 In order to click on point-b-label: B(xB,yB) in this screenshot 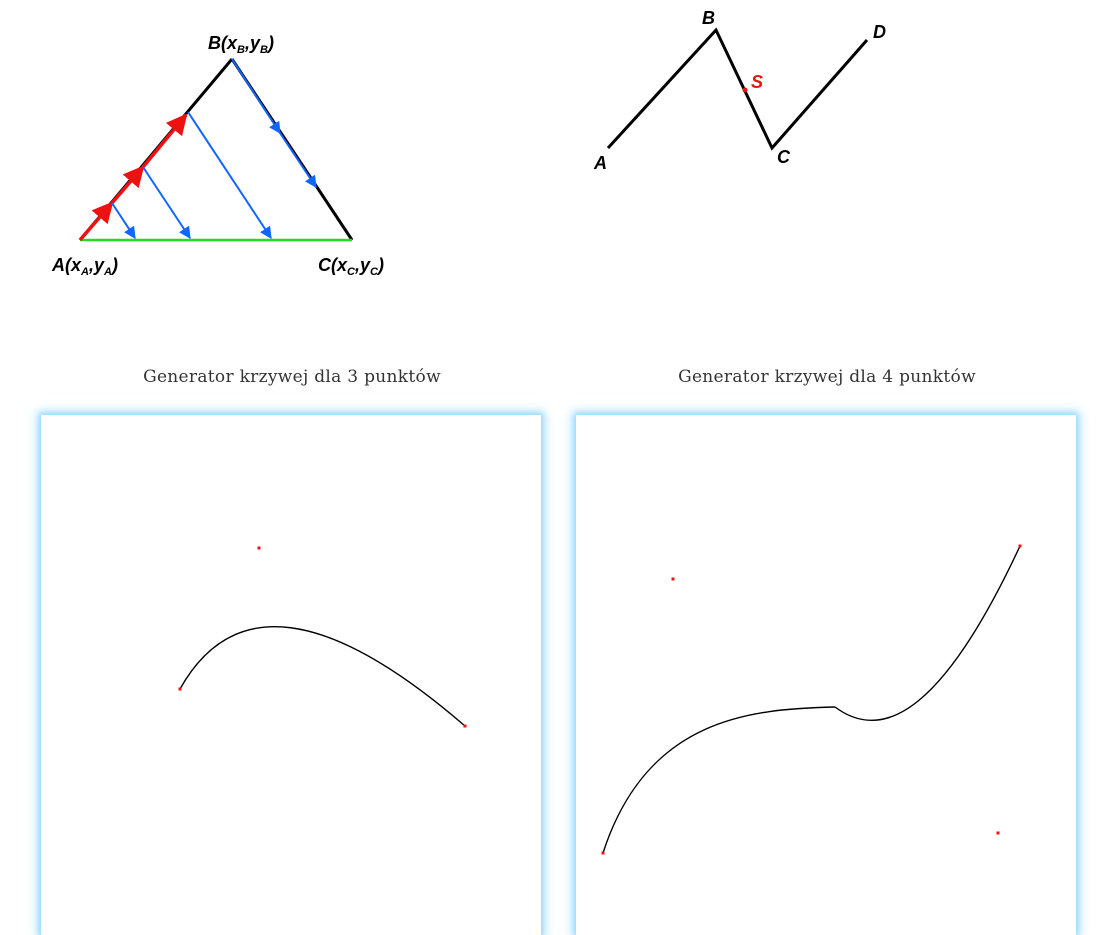, I will do `click(241, 44)`.